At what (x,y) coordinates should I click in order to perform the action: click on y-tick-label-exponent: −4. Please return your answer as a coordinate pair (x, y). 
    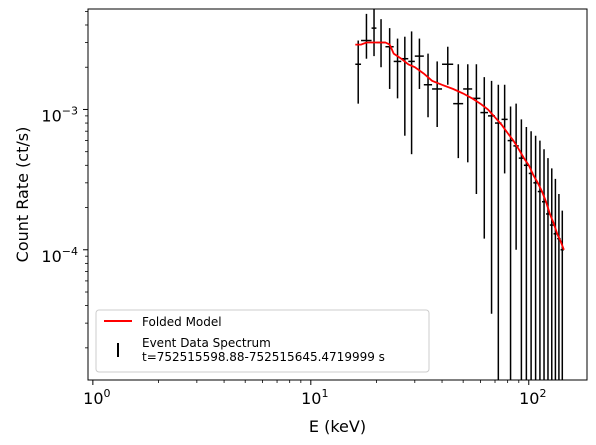
    Looking at the image, I should click on (70, 251).